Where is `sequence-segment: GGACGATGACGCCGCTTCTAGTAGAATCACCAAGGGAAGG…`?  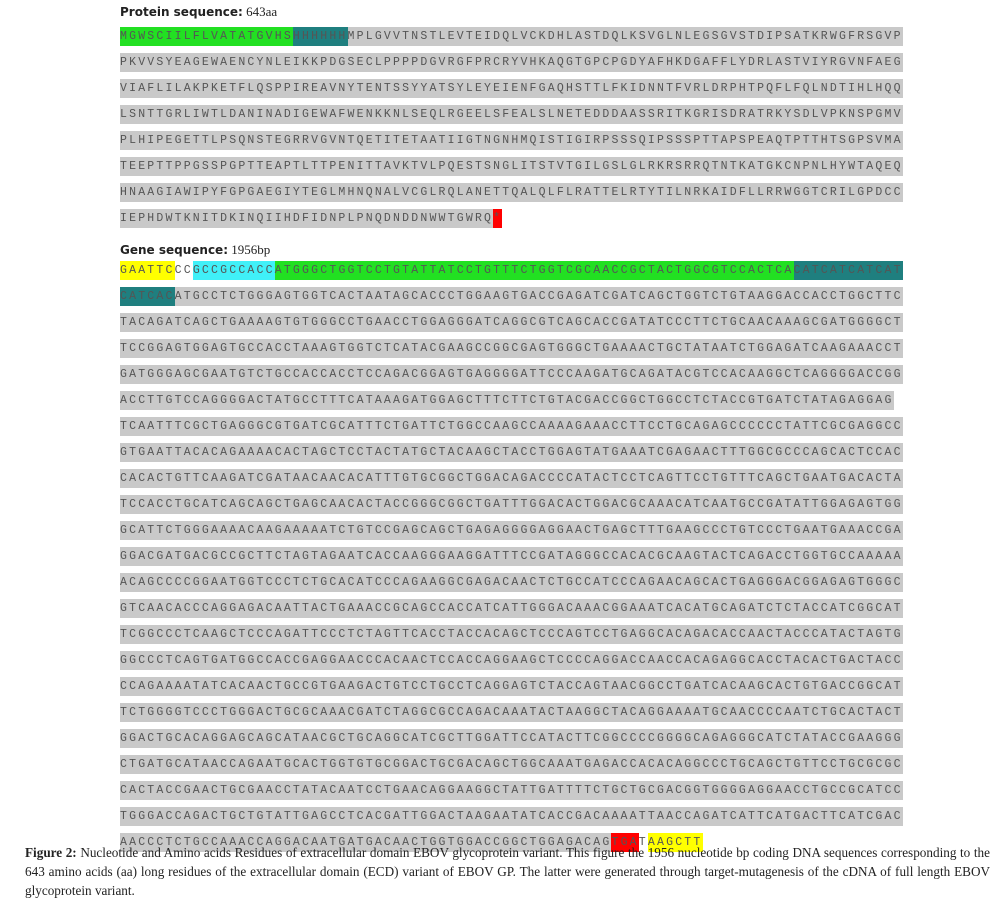 sequence-segment: GGACGATGACGCCGCTTCTAGTAGAATCACCAAGGGAAGG… is located at coordinates (511, 556).